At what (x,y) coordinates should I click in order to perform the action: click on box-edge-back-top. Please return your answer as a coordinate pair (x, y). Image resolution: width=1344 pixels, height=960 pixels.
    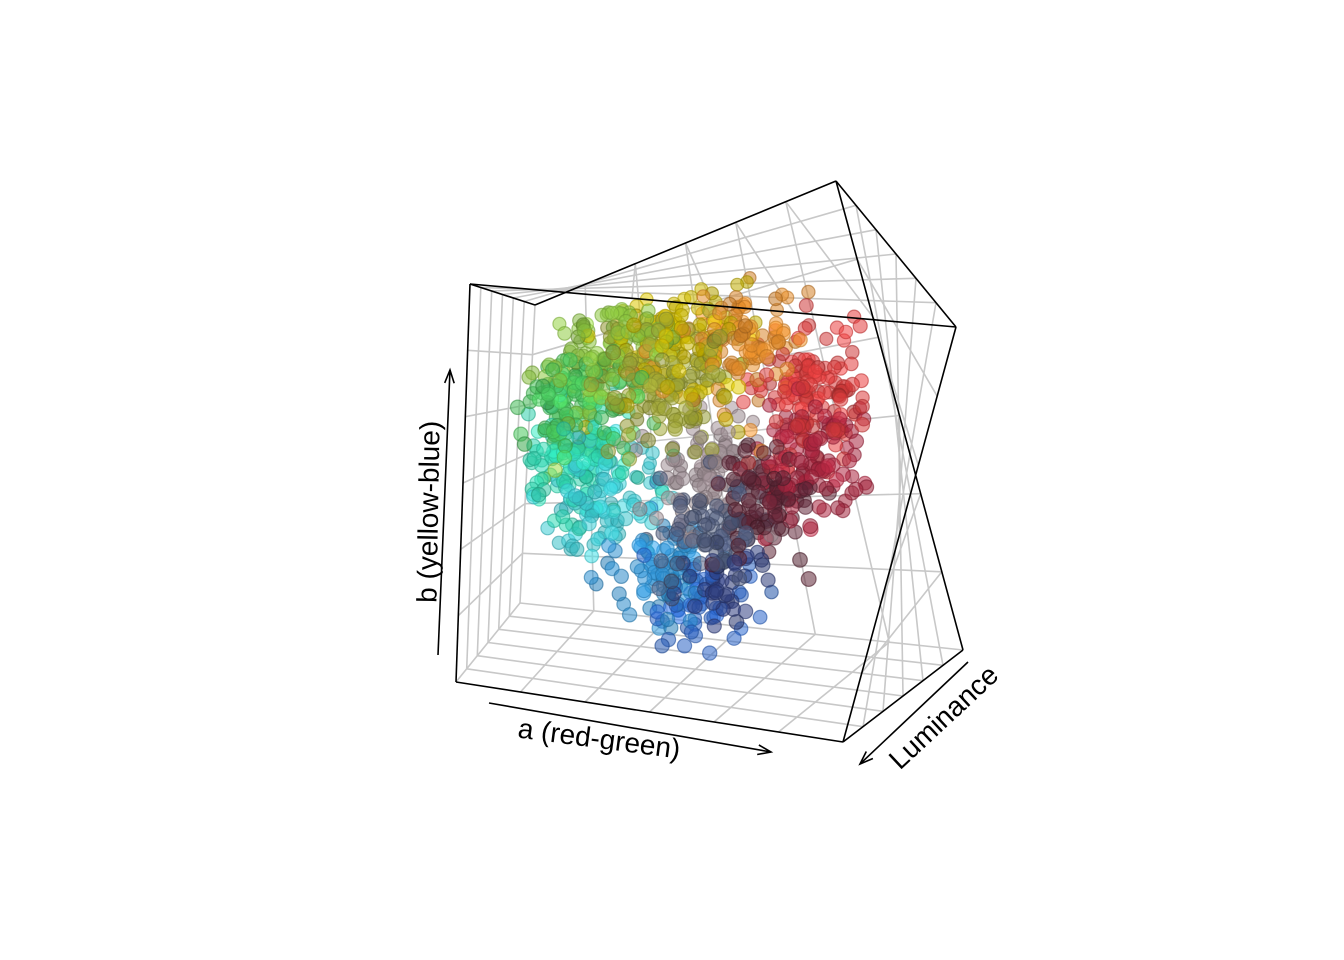
    Looking at the image, I should click on (685, 243).